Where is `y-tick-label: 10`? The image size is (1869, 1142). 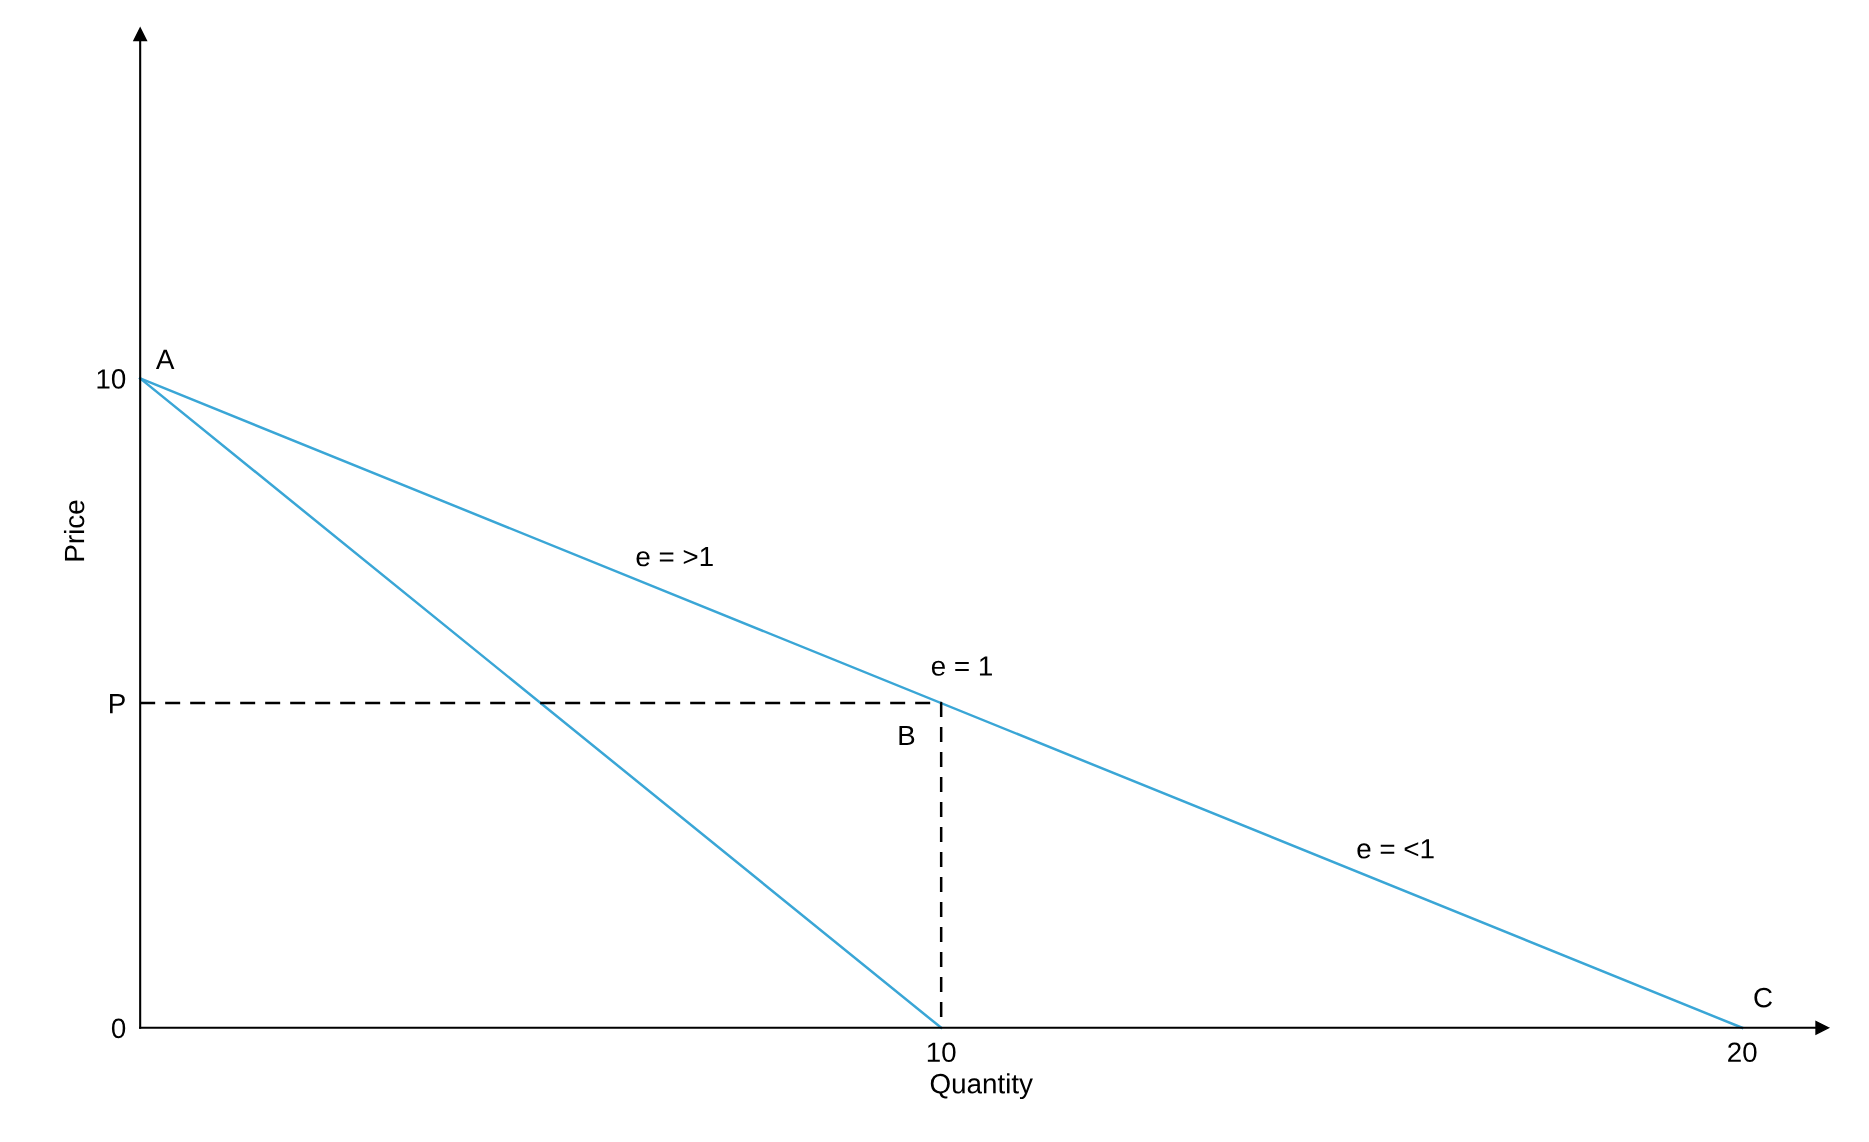
y-tick-label: 10 is located at coordinates (111, 379).